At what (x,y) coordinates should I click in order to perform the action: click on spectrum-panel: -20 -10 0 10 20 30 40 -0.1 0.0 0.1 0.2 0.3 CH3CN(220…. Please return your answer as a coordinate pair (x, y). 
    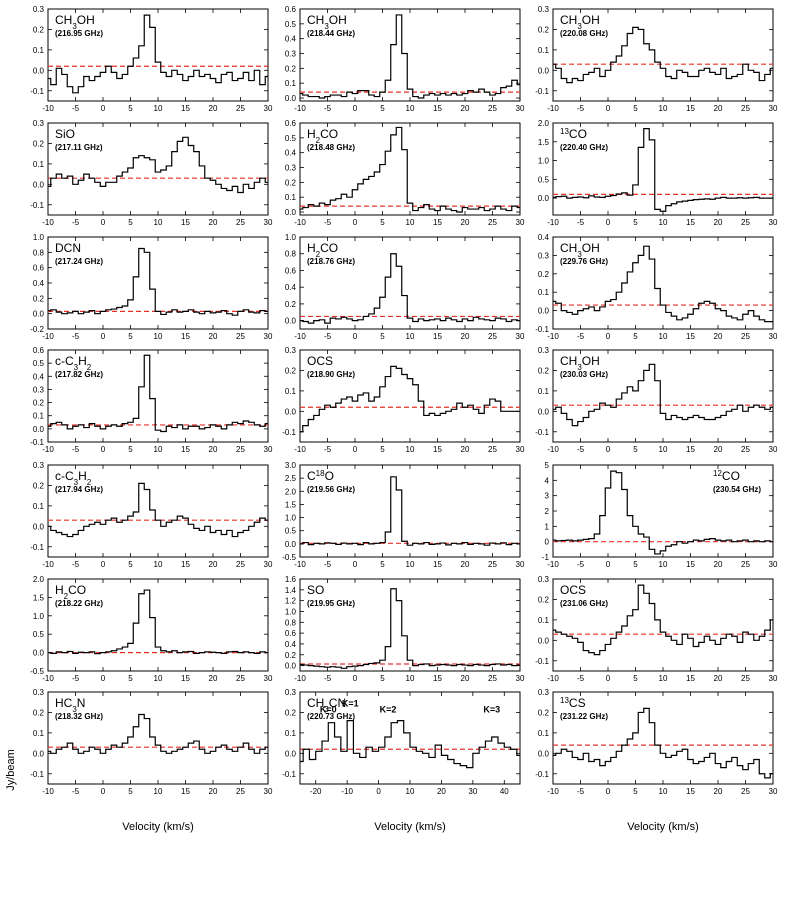
    Looking at the image, I should click on (401, 742).